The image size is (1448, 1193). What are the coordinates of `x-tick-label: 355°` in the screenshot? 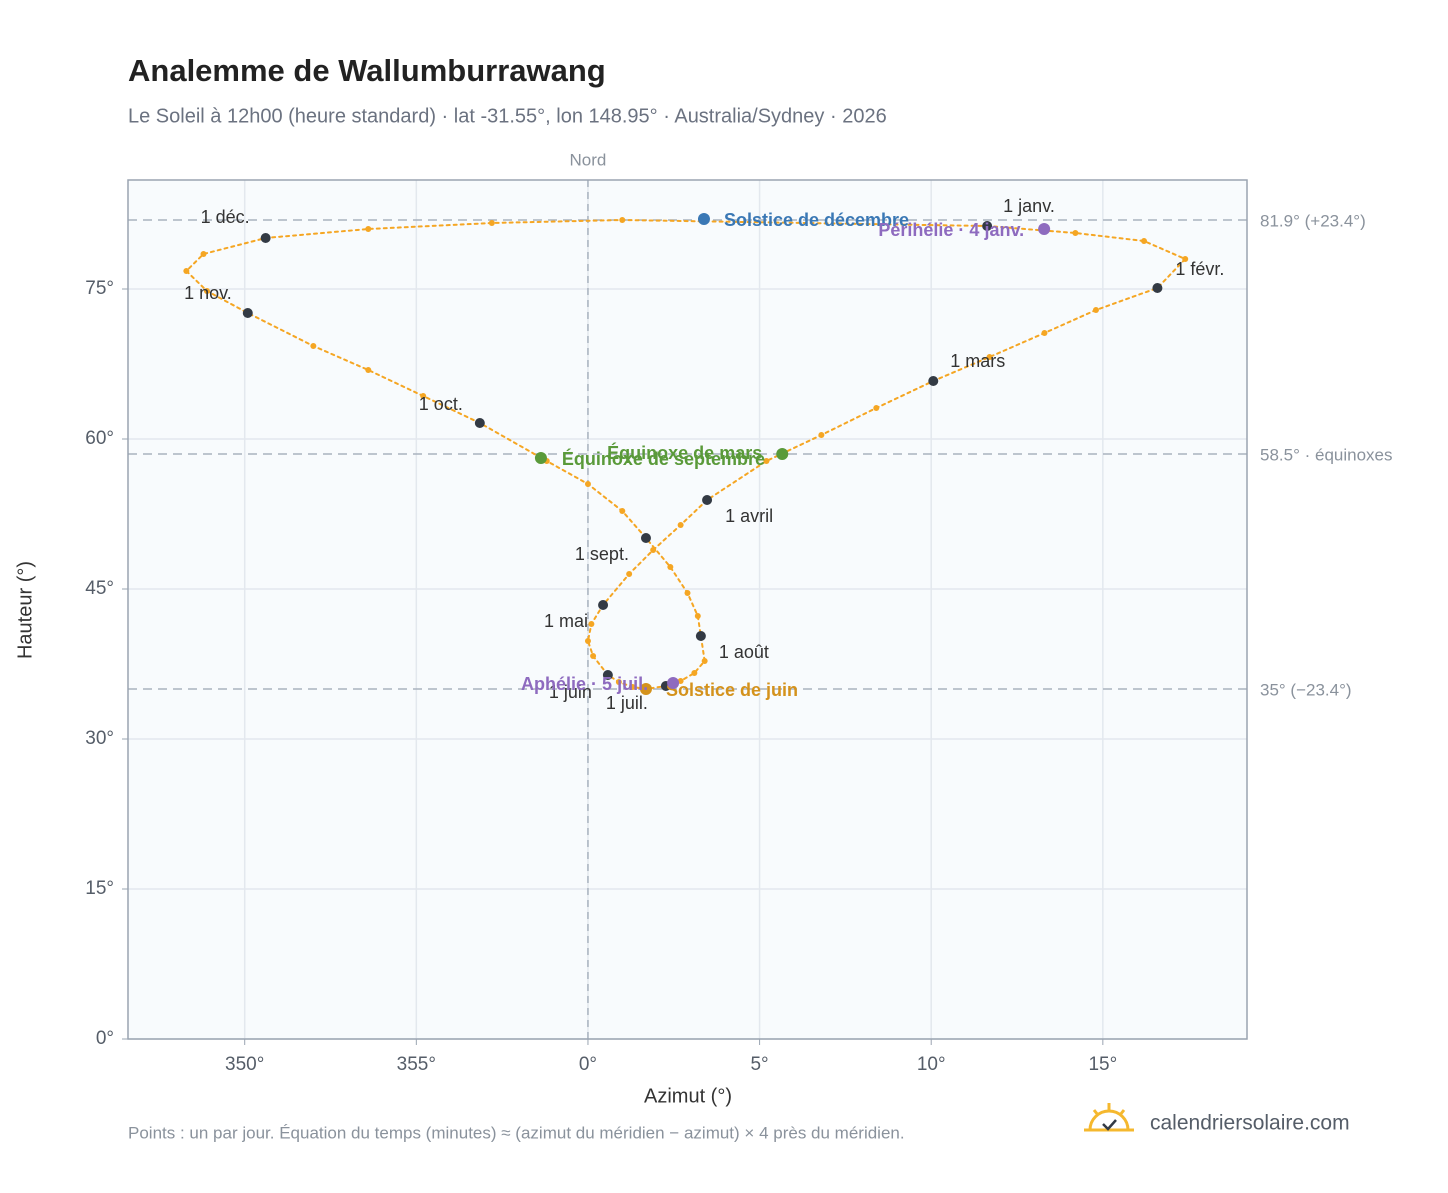 It's located at (416, 1064).